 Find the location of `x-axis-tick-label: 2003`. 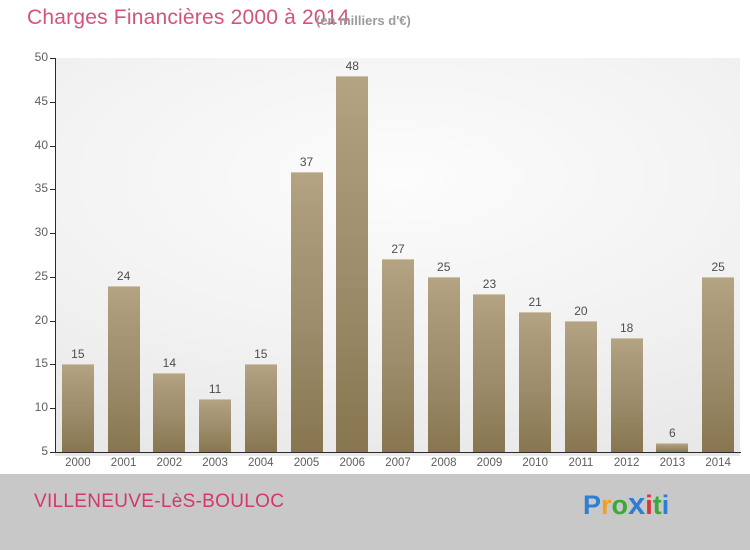

x-axis-tick-label: 2003 is located at coordinates (215, 463).